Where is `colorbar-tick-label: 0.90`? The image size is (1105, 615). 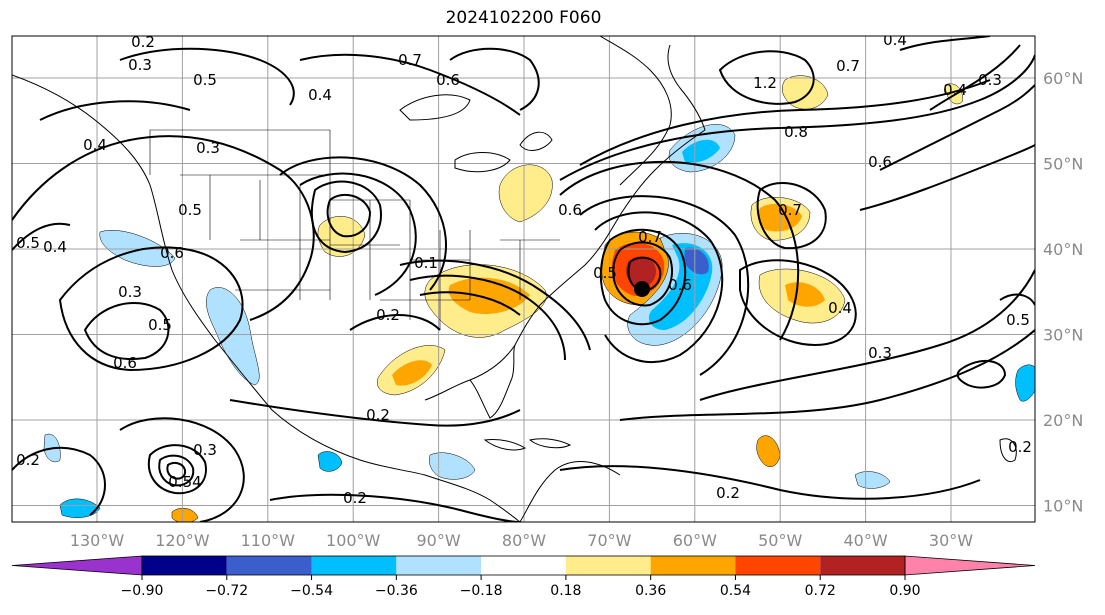
colorbar-tick-label: 0.90 is located at coordinates (904, 591).